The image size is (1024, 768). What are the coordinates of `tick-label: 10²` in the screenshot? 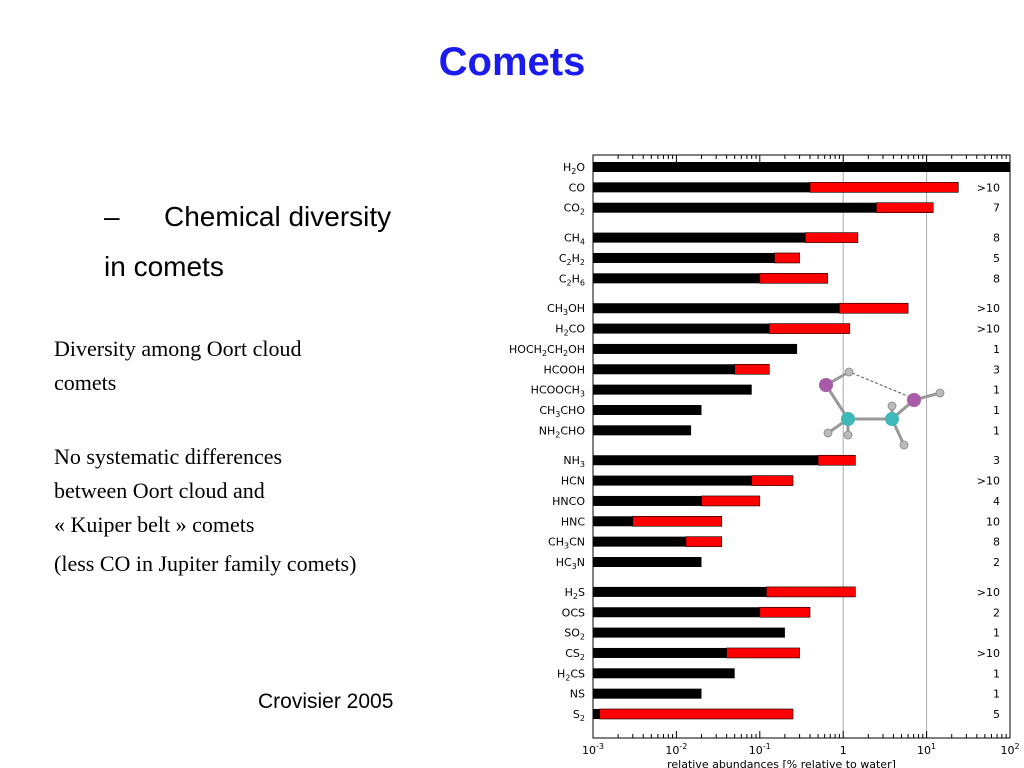 It's located at (1009, 749).